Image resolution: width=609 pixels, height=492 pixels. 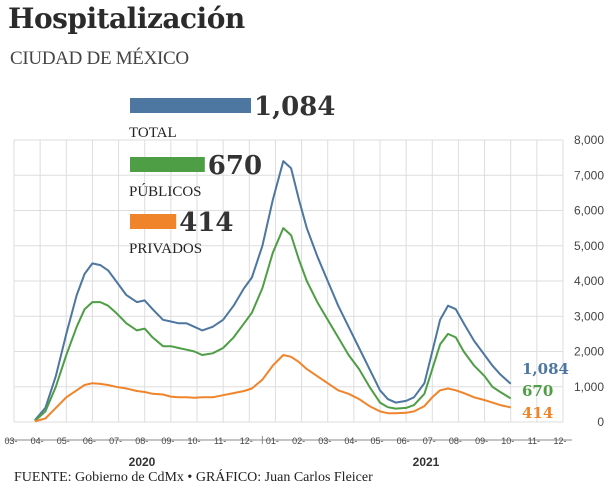 I want to click on y-tick-label: 2,000, so click(x=589, y=352).